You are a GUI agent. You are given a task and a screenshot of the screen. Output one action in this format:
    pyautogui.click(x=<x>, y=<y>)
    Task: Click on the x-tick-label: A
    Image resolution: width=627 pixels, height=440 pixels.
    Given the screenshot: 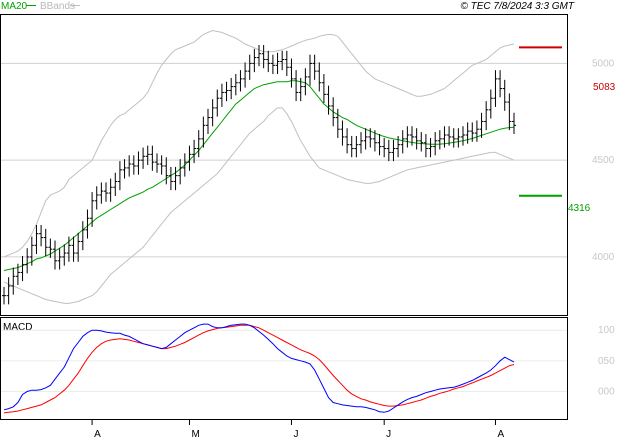 What is the action you would take?
    pyautogui.click(x=500, y=434)
    